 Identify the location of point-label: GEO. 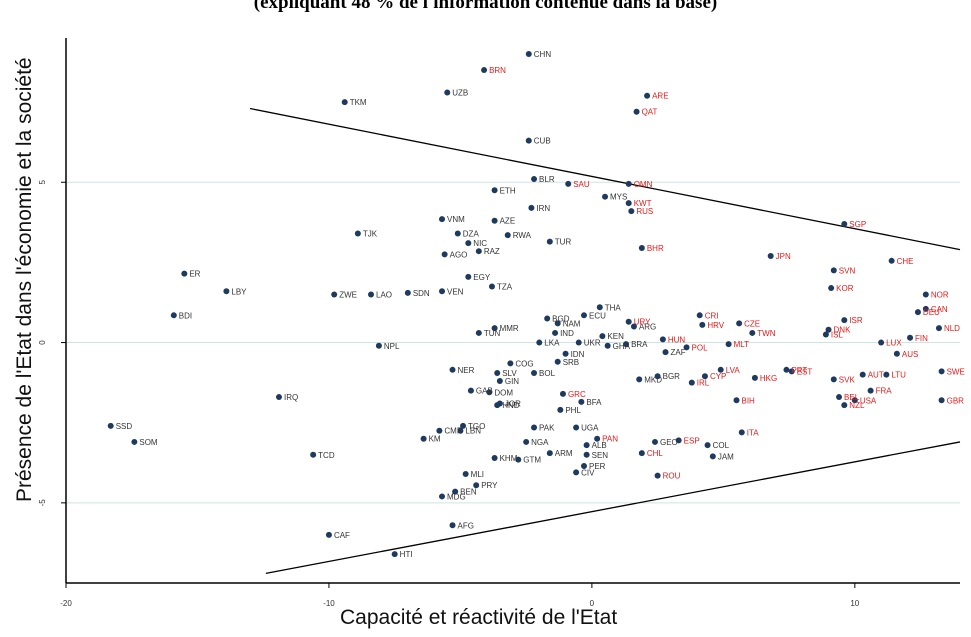
(669, 442).